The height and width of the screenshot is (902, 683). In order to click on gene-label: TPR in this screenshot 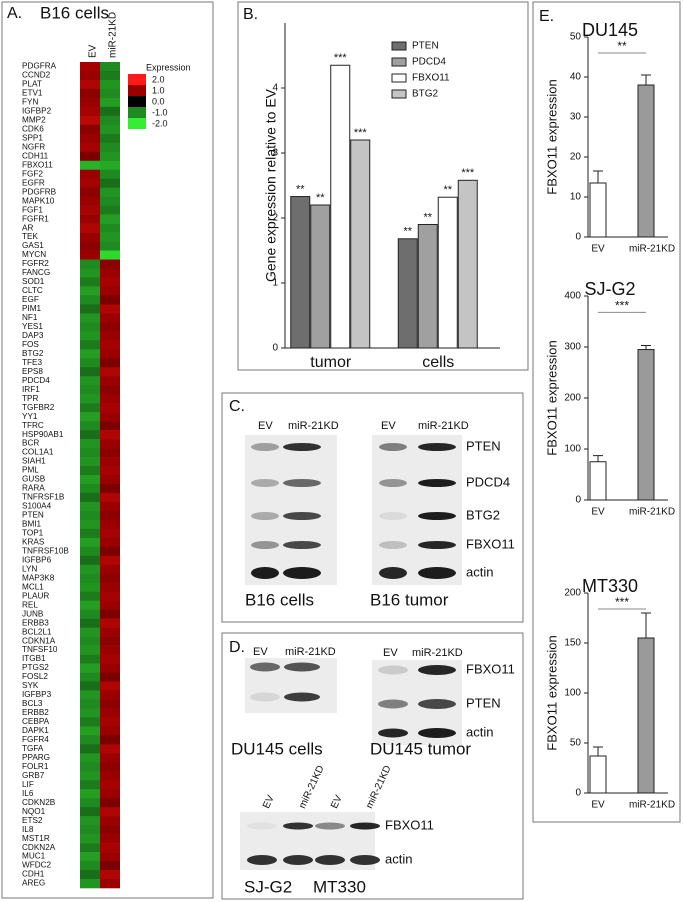, I will do `click(30, 398)`.